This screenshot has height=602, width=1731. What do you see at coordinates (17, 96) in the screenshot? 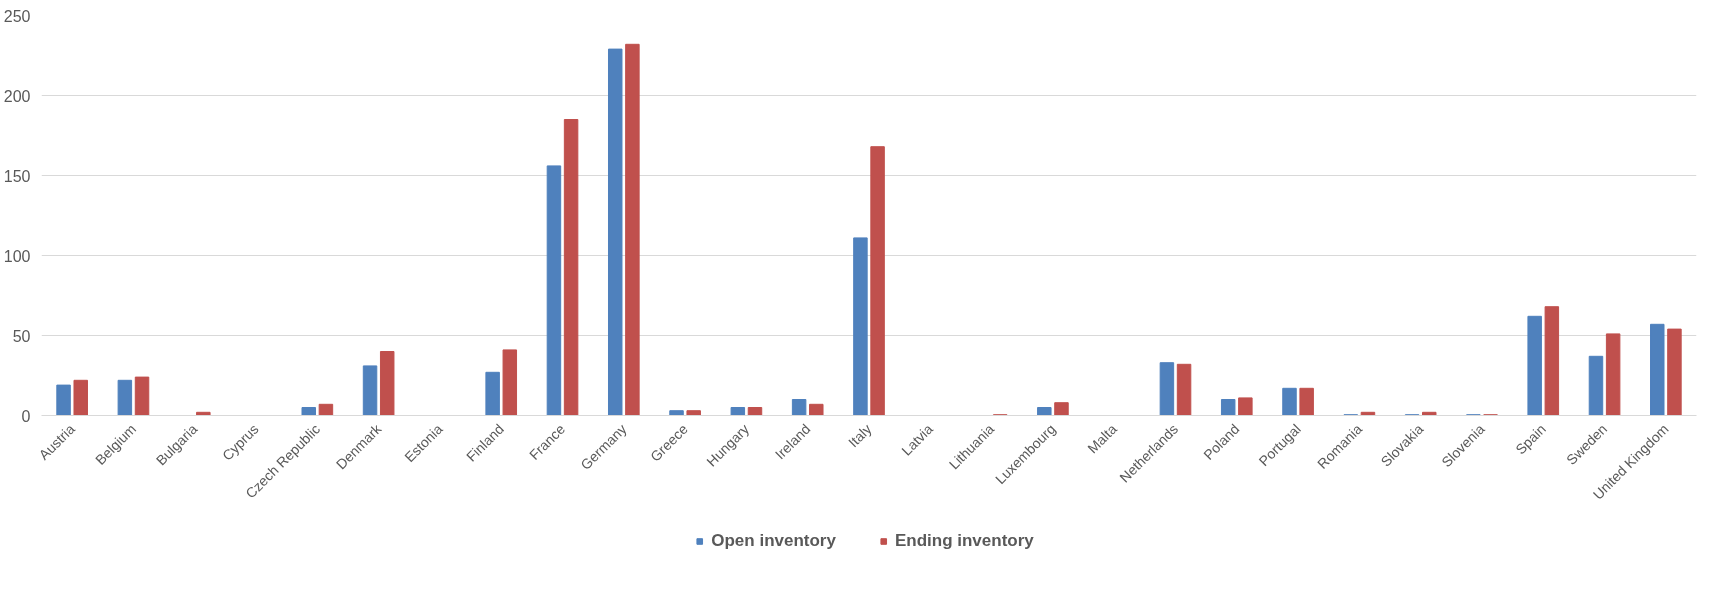
I see `y-tick-label: 200` at bounding box center [17, 96].